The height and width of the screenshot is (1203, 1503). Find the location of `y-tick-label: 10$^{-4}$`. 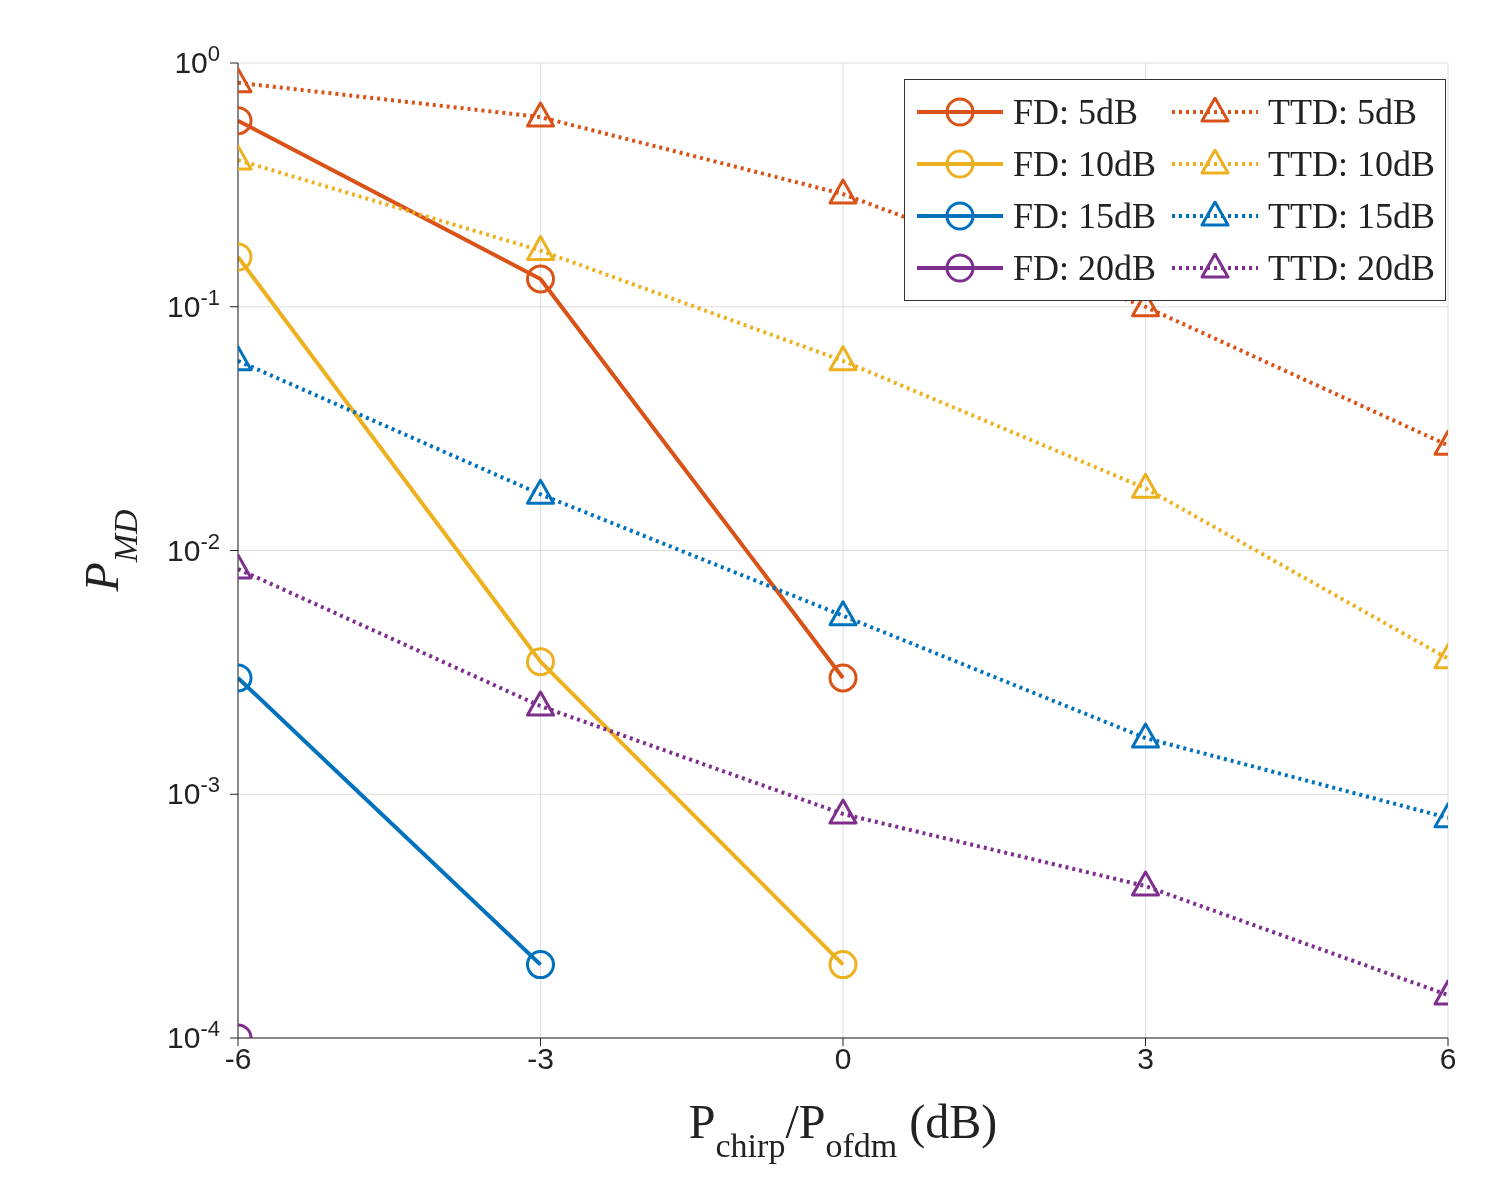

y-tick-label: 10$^{-4}$ is located at coordinates (193, 1034).